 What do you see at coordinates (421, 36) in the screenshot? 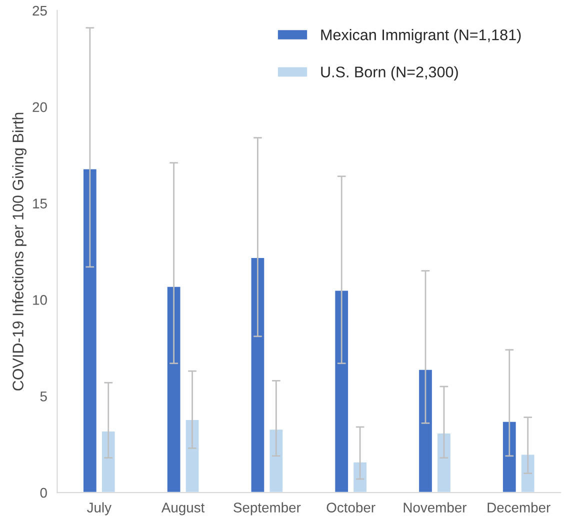
I see `legend-label: Mexican Immigrant (N=1,181)` at bounding box center [421, 36].